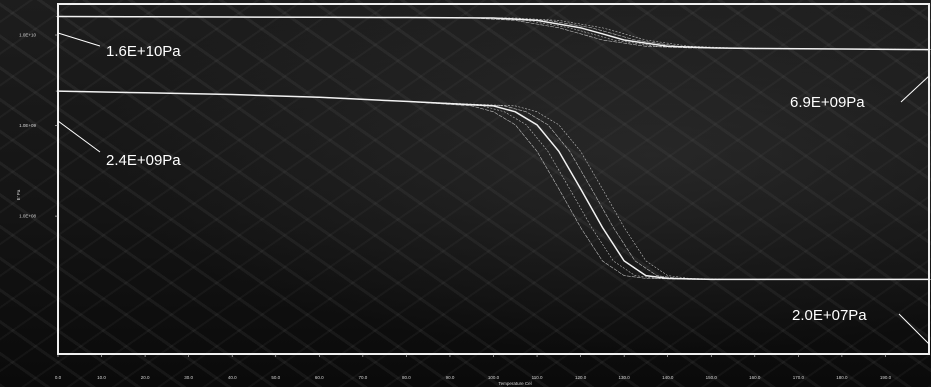 Image resolution: width=931 pixels, height=387 pixels. What do you see at coordinates (145, 377) in the screenshot?
I see `x-tick-label: 20.0` at bounding box center [145, 377].